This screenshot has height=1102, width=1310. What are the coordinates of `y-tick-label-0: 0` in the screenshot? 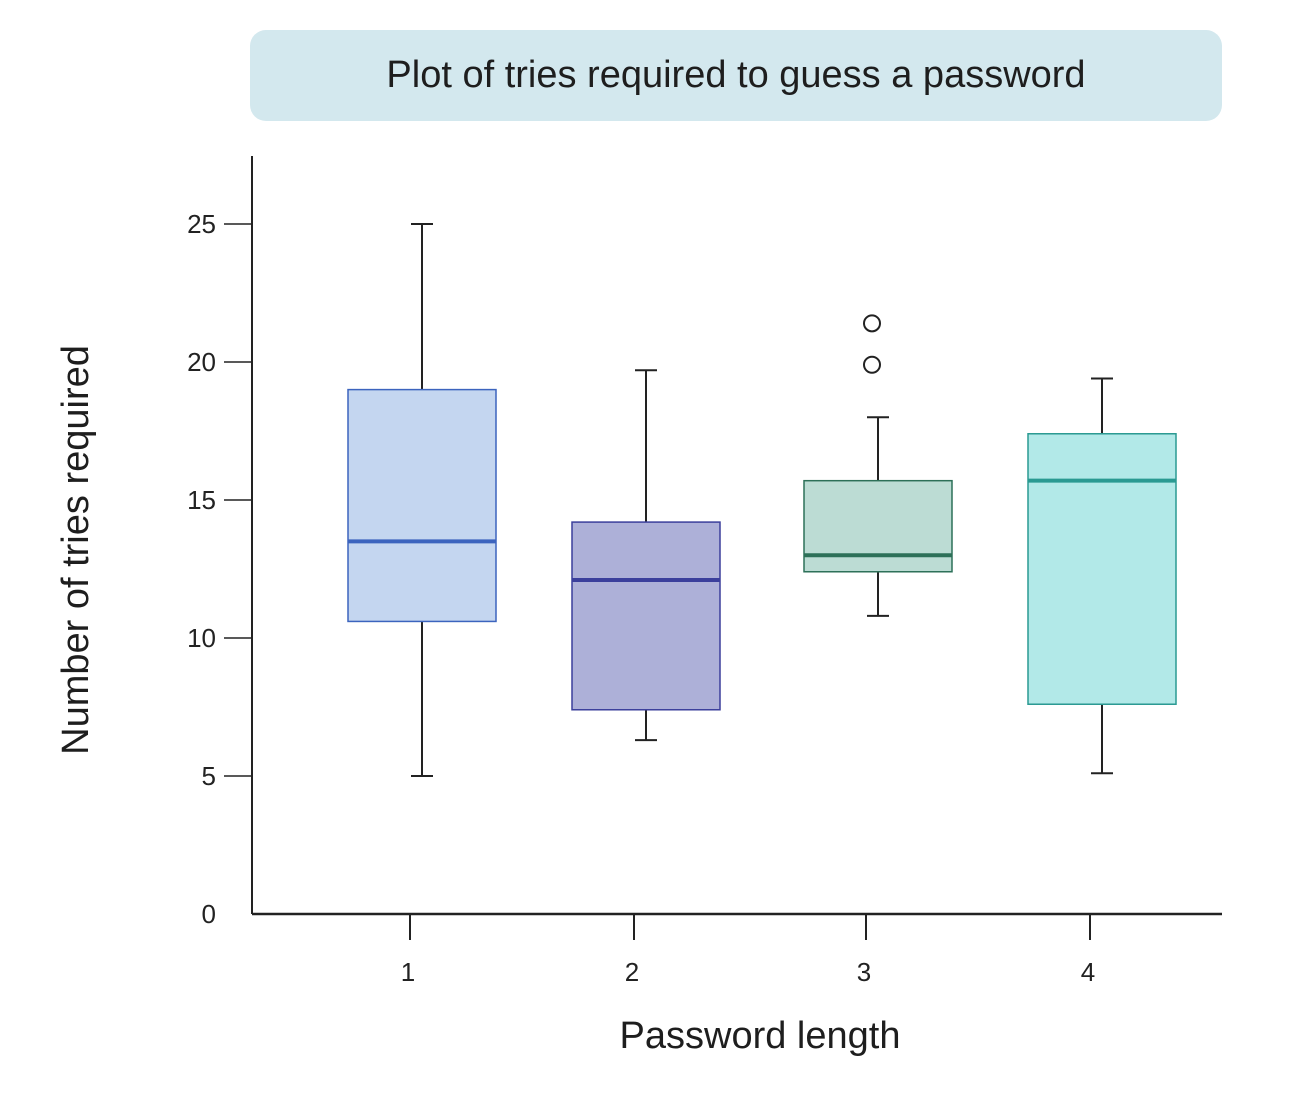 It's located at (209, 914).